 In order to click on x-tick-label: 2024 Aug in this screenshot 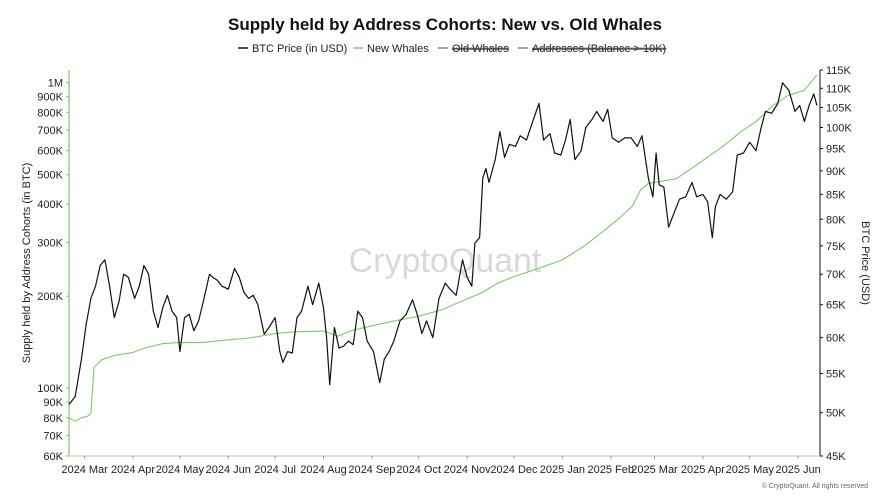, I will do `click(323, 470)`.